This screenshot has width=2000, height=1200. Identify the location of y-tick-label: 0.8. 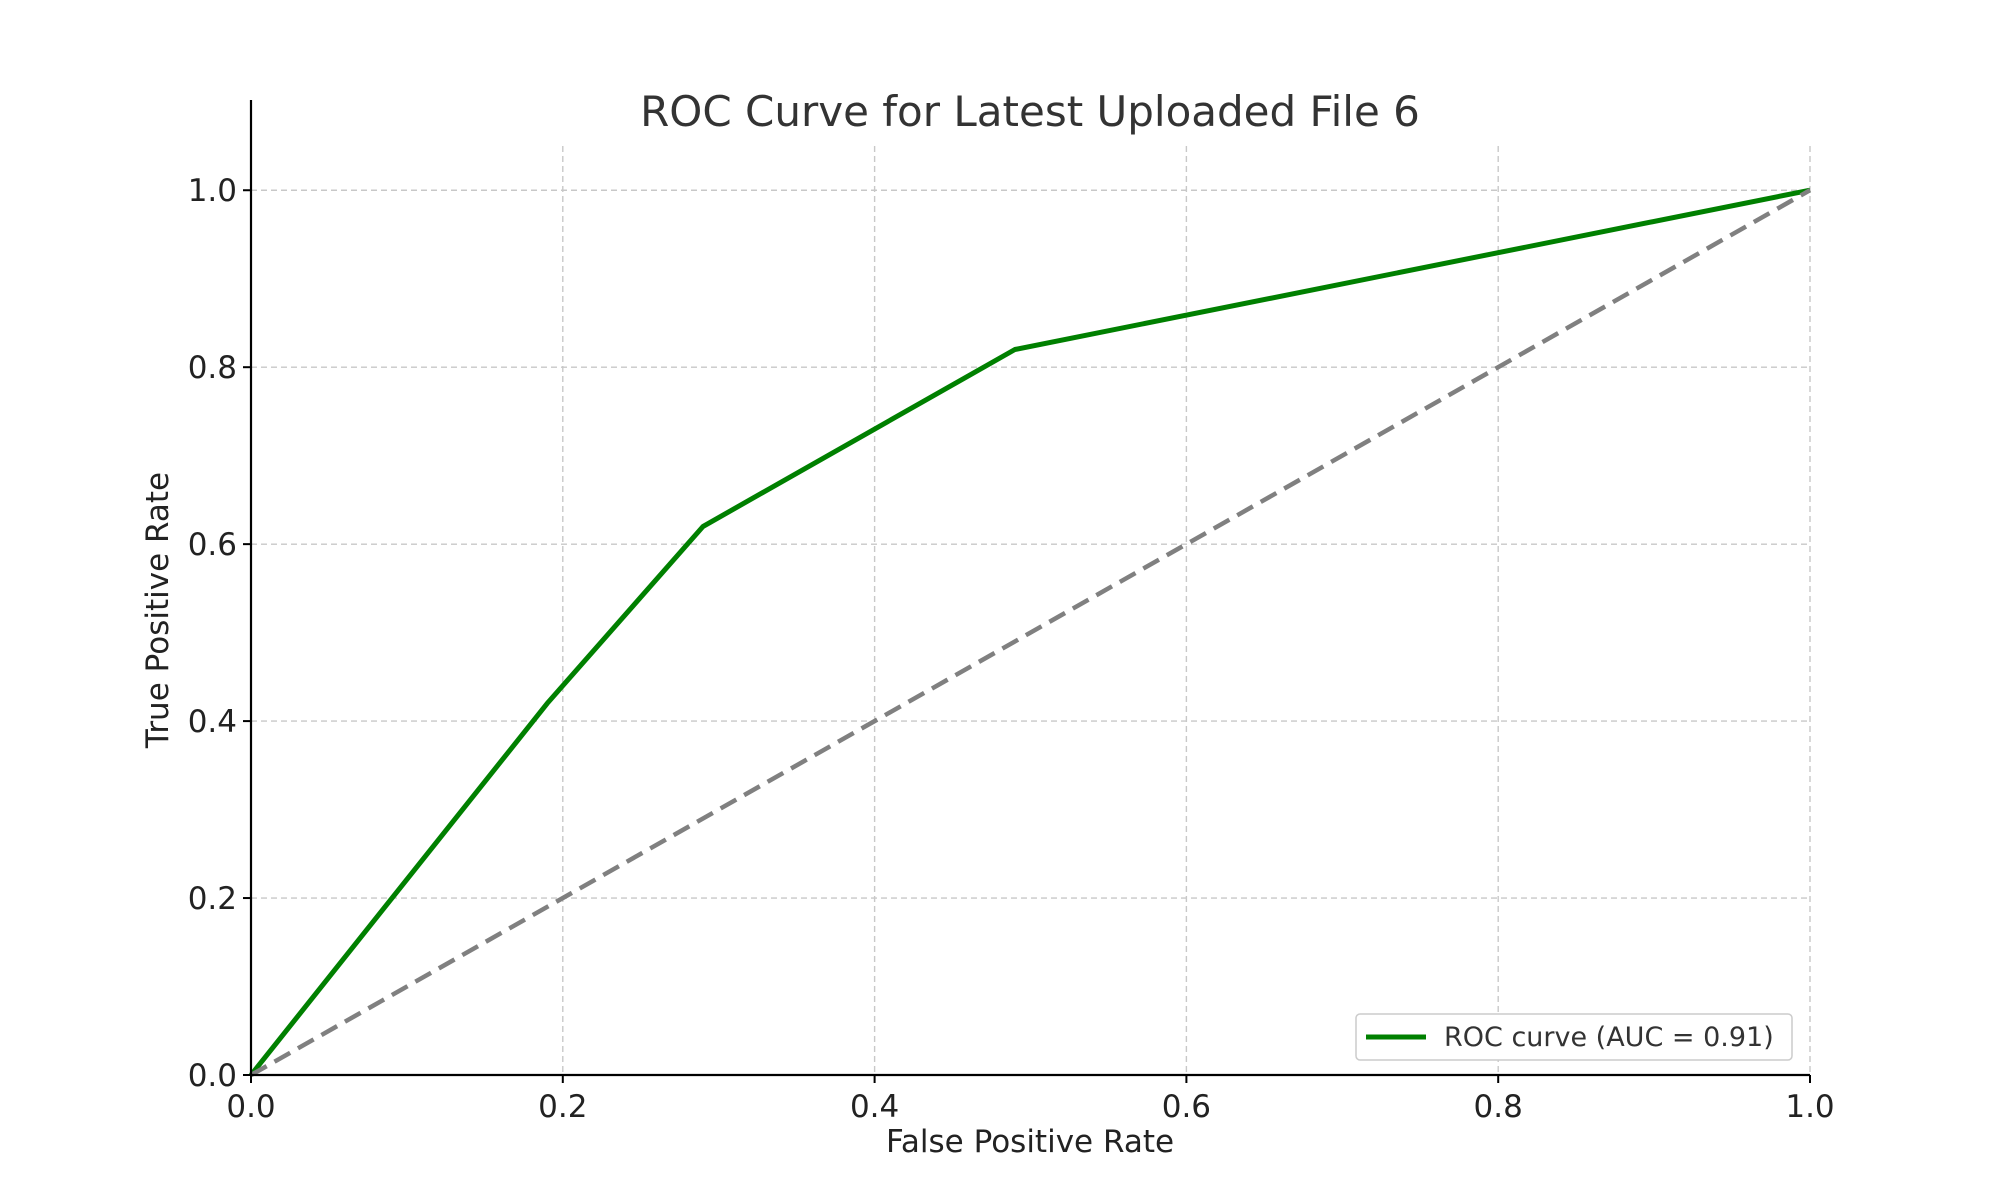
(212, 368).